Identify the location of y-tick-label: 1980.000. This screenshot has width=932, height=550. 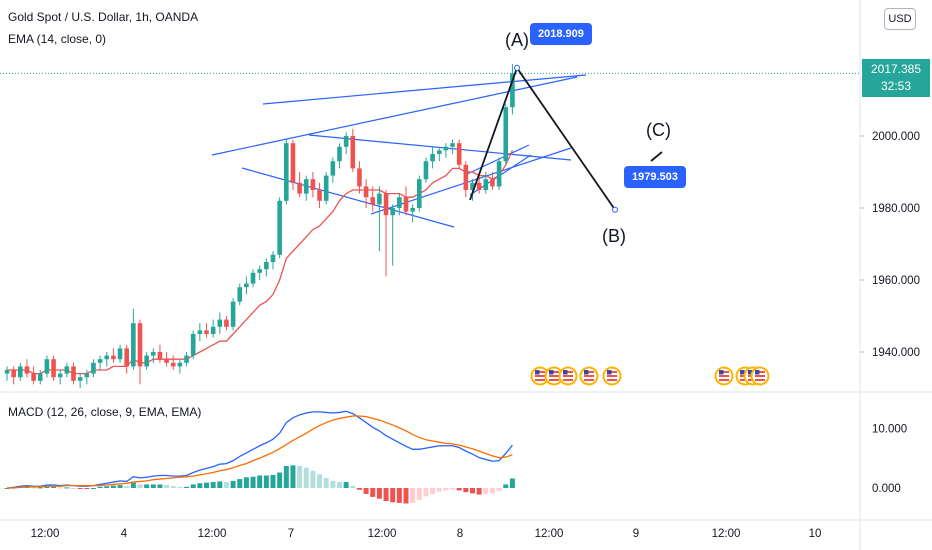
(896, 209).